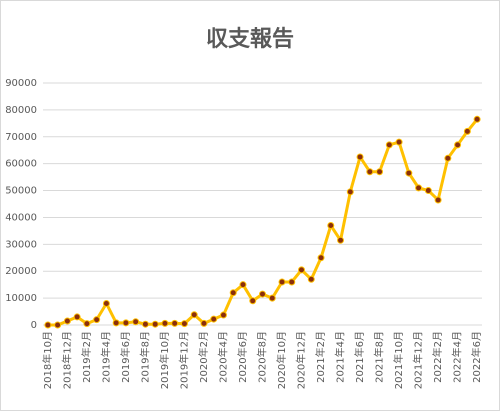 The width and height of the screenshot is (500, 415). What do you see at coordinates (457, 357) in the screenshot?
I see `x-tick-label: 2022年4月` at bounding box center [457, 357].